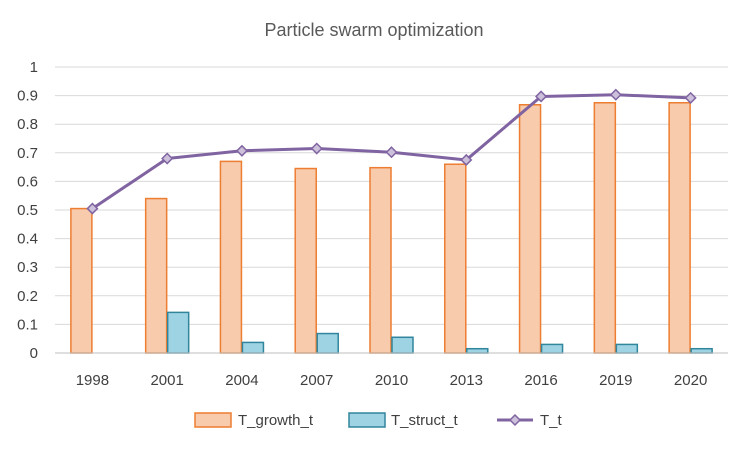 The height and width of the screenshot is (450, 750). Describe the element at coordinates (167, 158) in the screenshot. I see `point-t-t-2001` at that location.